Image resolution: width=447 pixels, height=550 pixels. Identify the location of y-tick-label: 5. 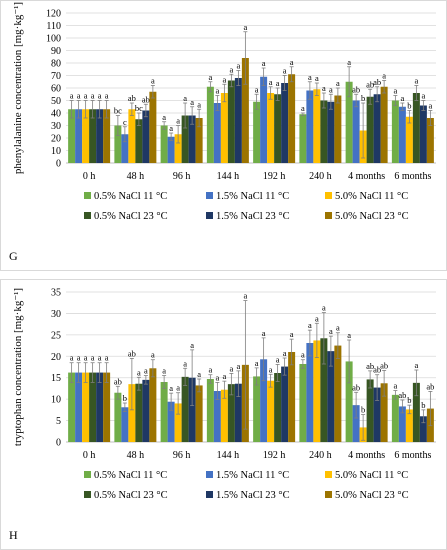
(58, 421).